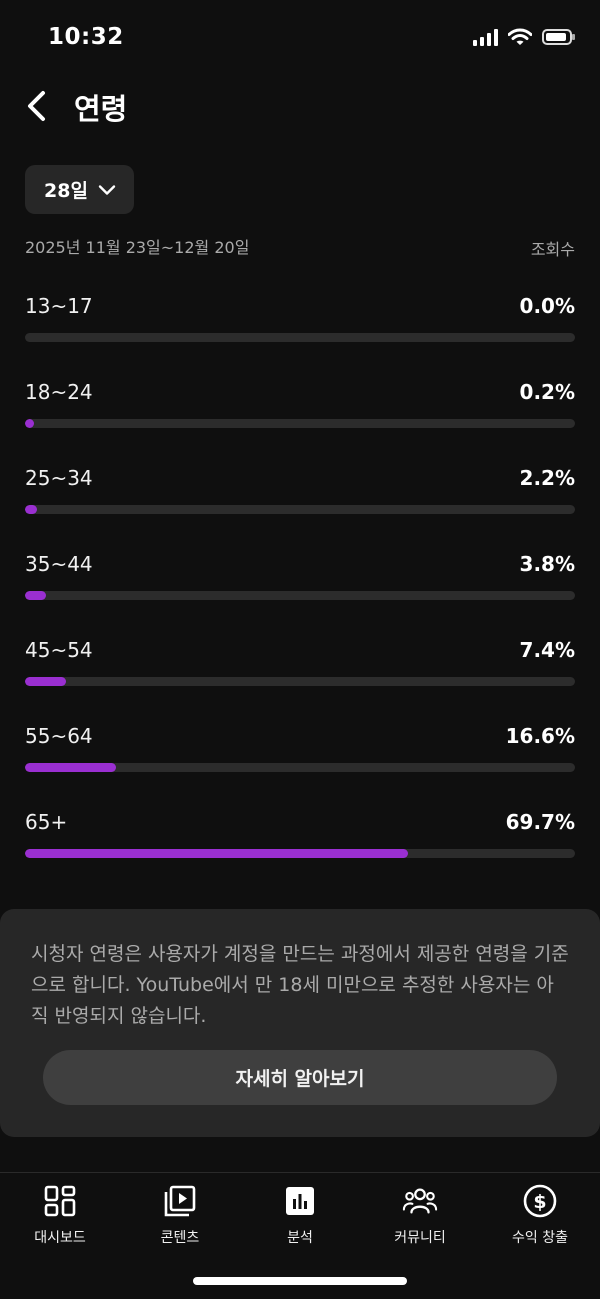 This screenshot has height=1299, width=600. Describe the element at coordinates (86, 37) in the screenshot. I see `status-time: 10:32` at that location.